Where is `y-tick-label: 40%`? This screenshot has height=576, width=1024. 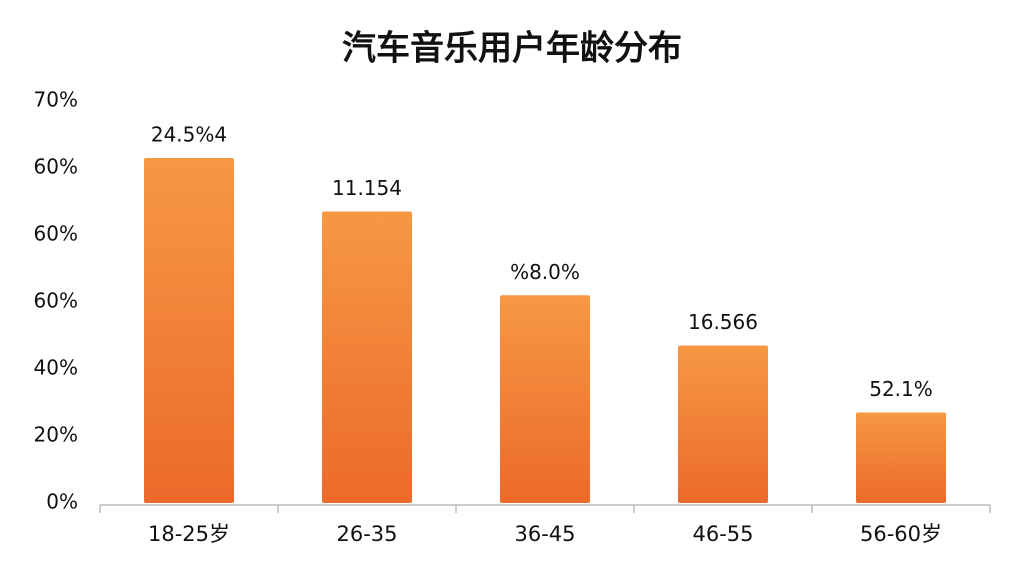 y-tick-label: 40% is located at coordinates (56, 368).